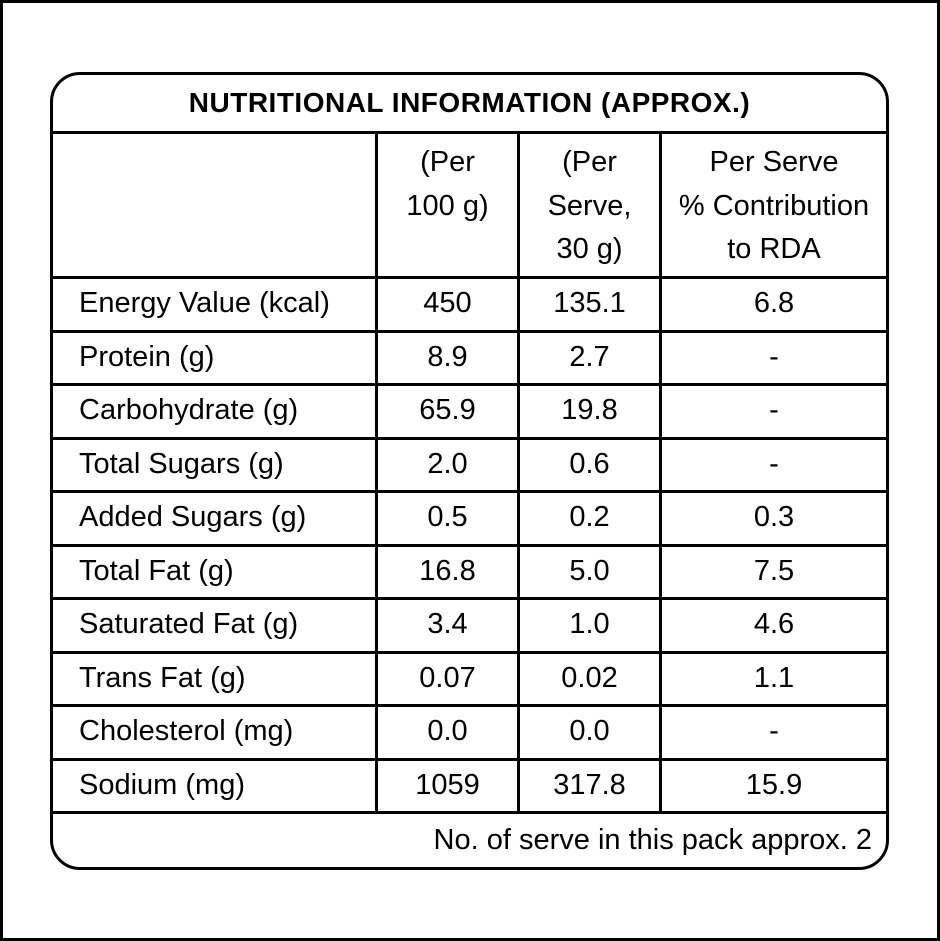 This screenshot has height=941, width=940. Describe the element at coordinates (214, 463) in the screenshot. I see `row-label-total-sugars: Total Sugars (g)` at that location.